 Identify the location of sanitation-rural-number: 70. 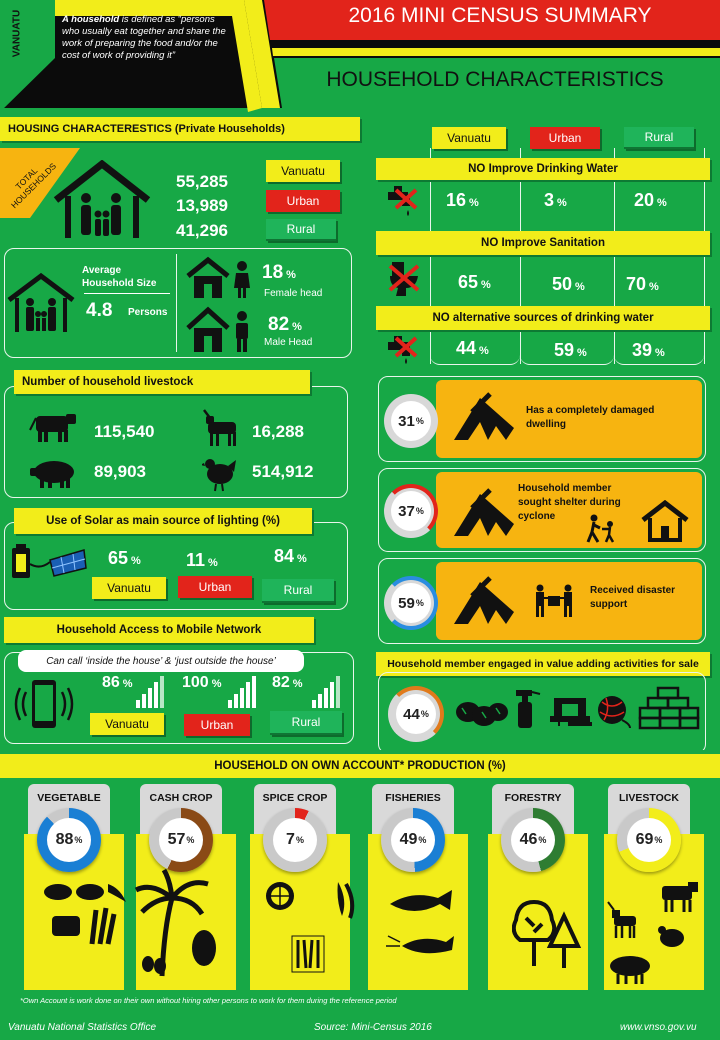
(636, 284).